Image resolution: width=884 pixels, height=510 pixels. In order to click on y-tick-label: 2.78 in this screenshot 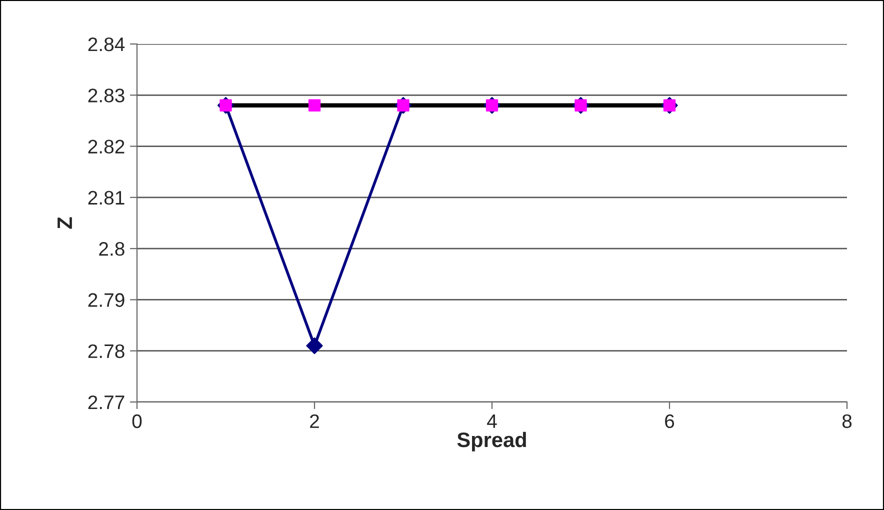, I will do `click(106, 351)`.